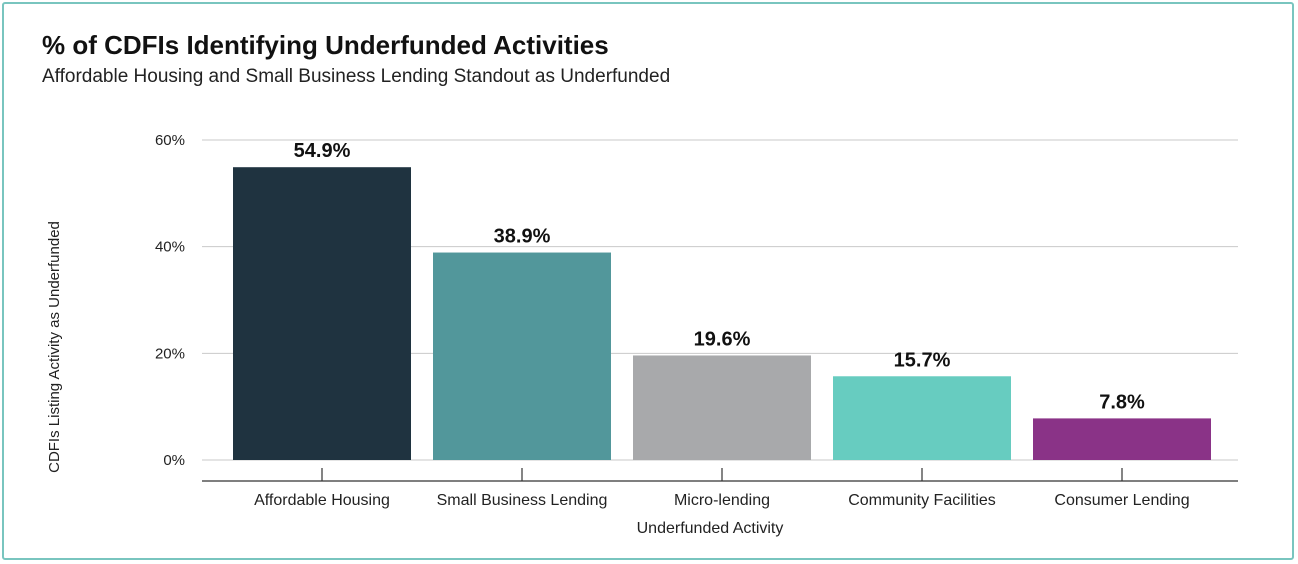 This screenshot has height=564, width=1298. What do you see at coordinates (1122, 402) in the screenshot?
I see `data-label: 7.8%` at bounding box center [1122, 402].